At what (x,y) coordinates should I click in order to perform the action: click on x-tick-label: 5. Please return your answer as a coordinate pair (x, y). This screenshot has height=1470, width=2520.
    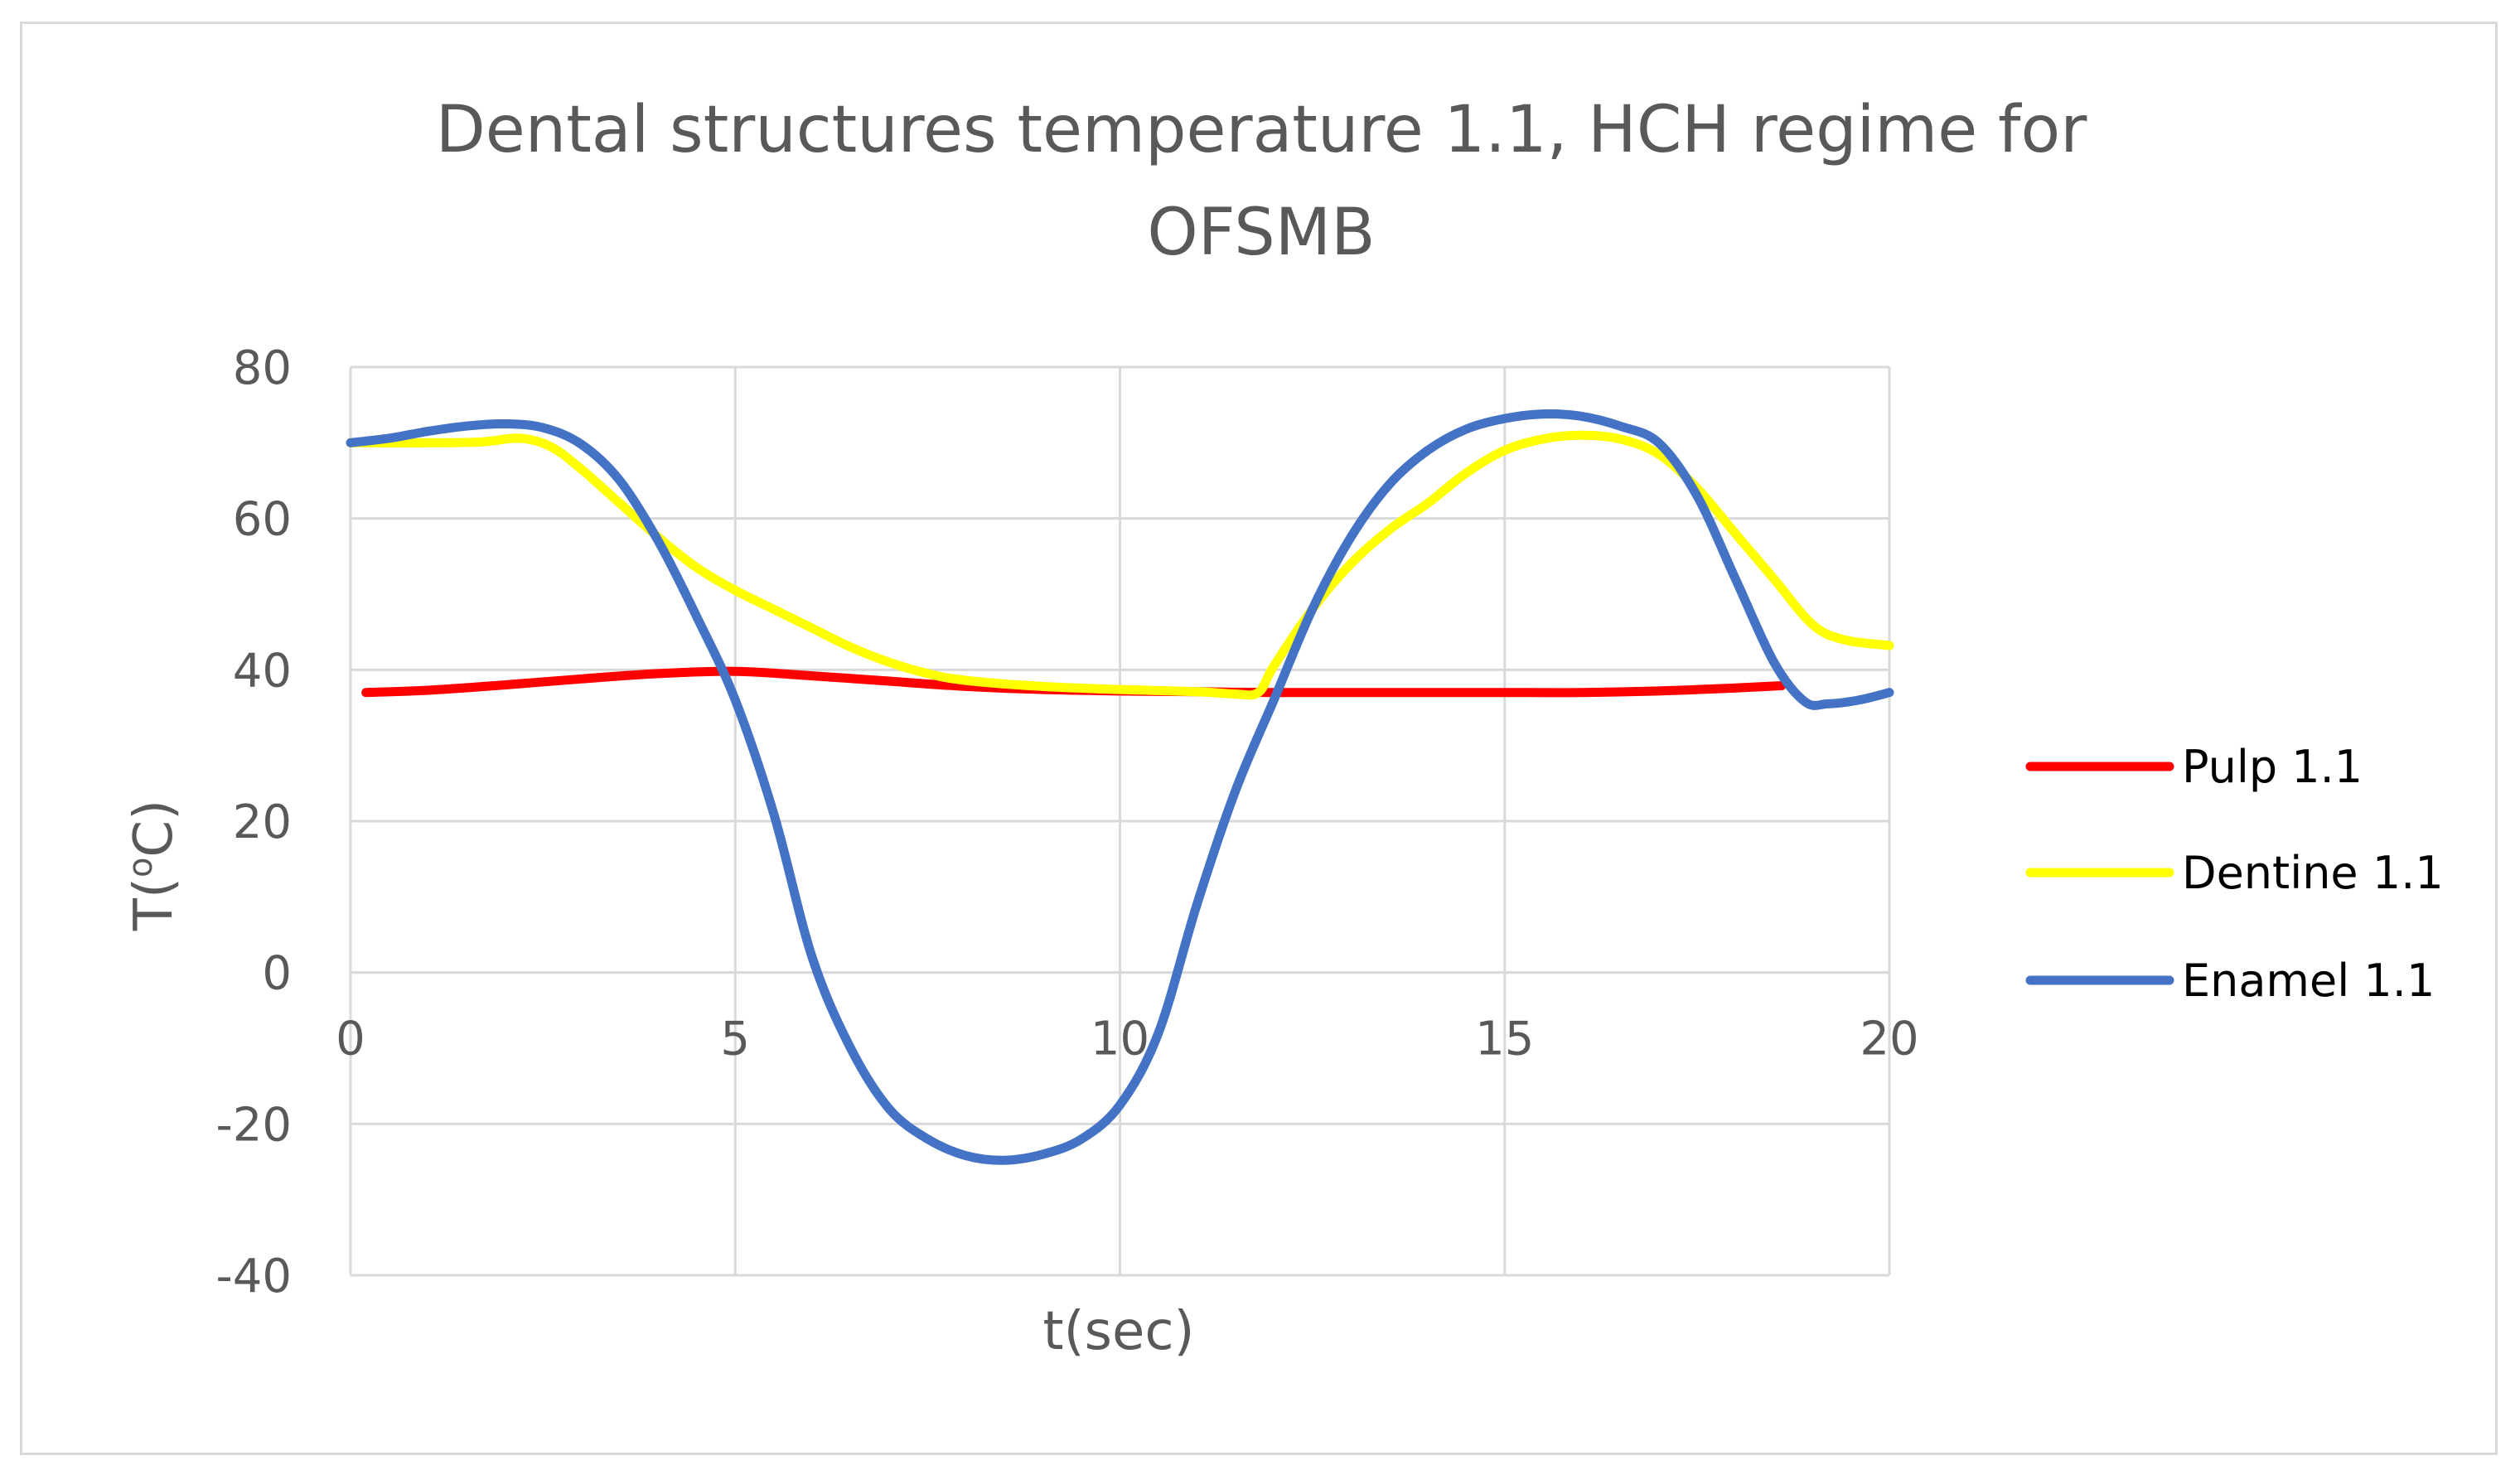
    Looking at the image, I should click on (735, 1039).